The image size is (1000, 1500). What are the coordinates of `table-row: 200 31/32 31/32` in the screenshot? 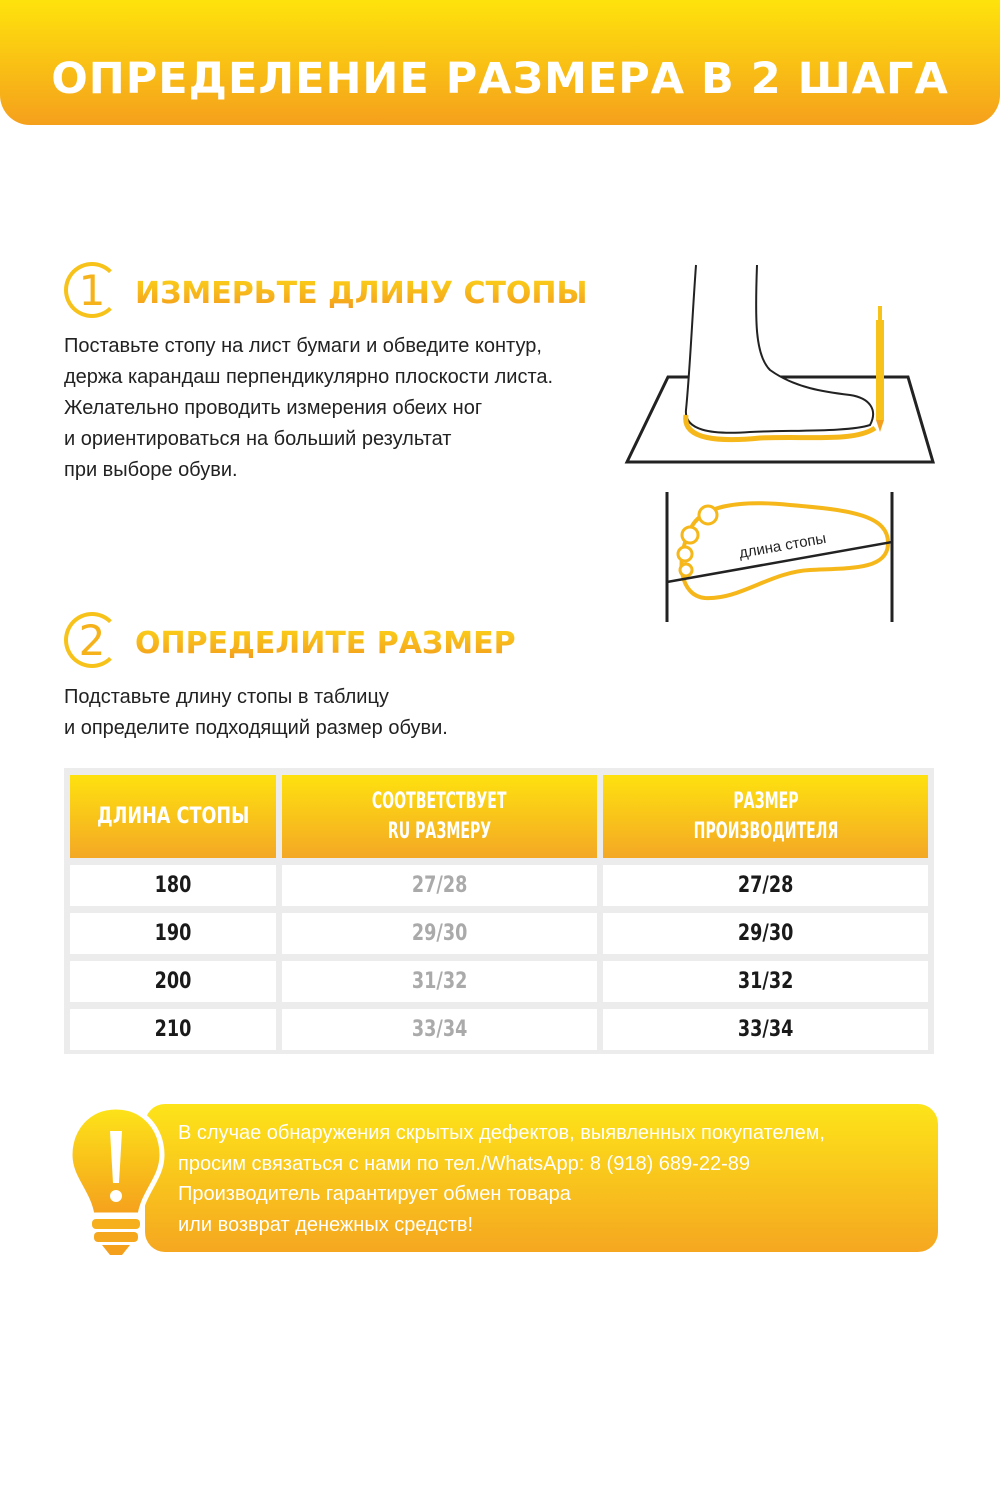 It's located at (499, 981).